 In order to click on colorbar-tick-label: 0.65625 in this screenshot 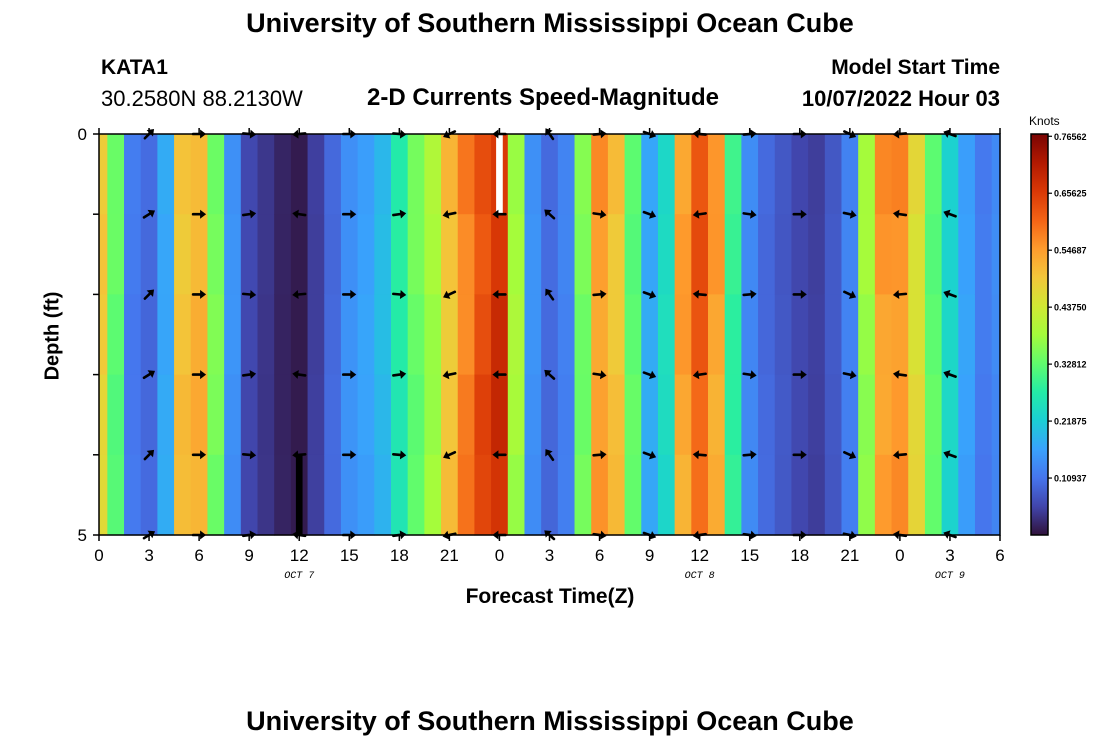, I will do `click(1070, 194)`.